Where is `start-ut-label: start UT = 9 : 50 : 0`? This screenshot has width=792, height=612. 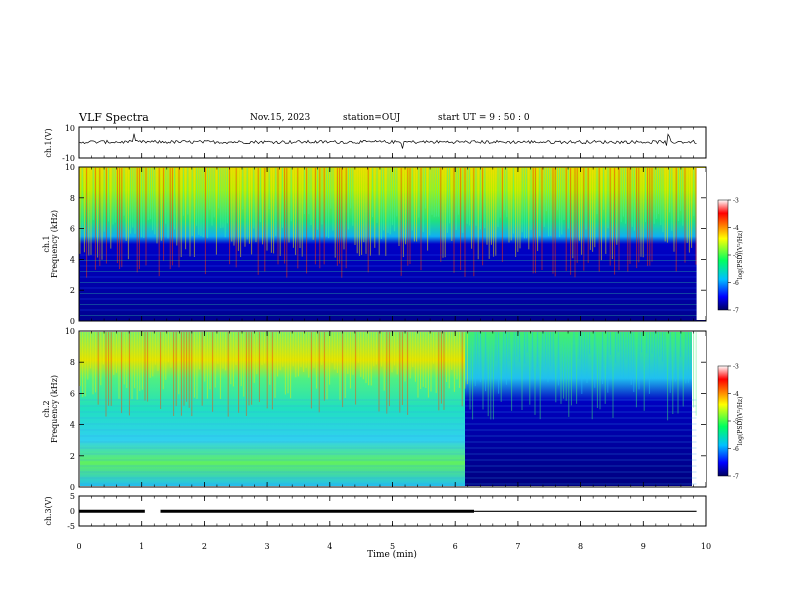
start-ut-label: start UT = 9 : 50 : 0 is located at coordinates (484, 118).